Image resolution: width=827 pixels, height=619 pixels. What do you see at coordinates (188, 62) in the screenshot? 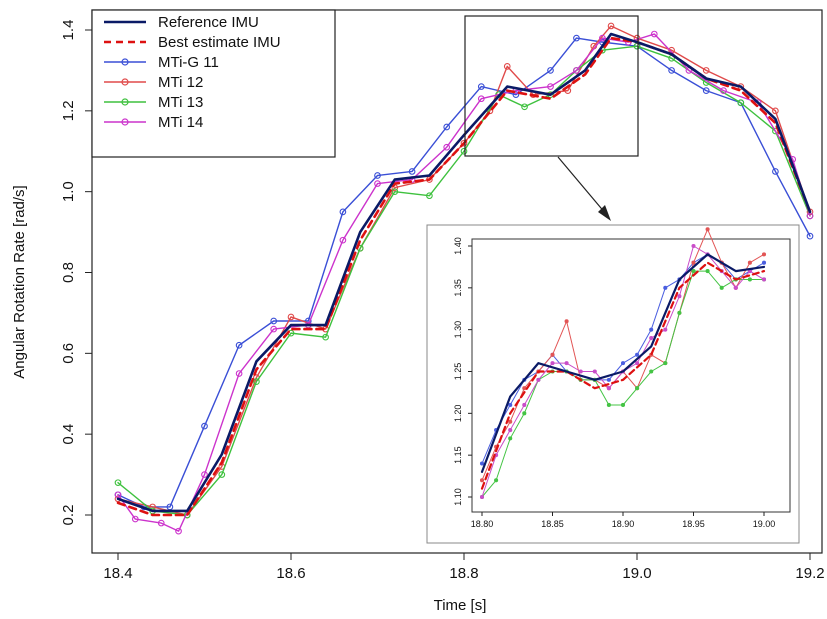
I see `legend-label-2: MTi-G 11` at bounding box center [188, 62].